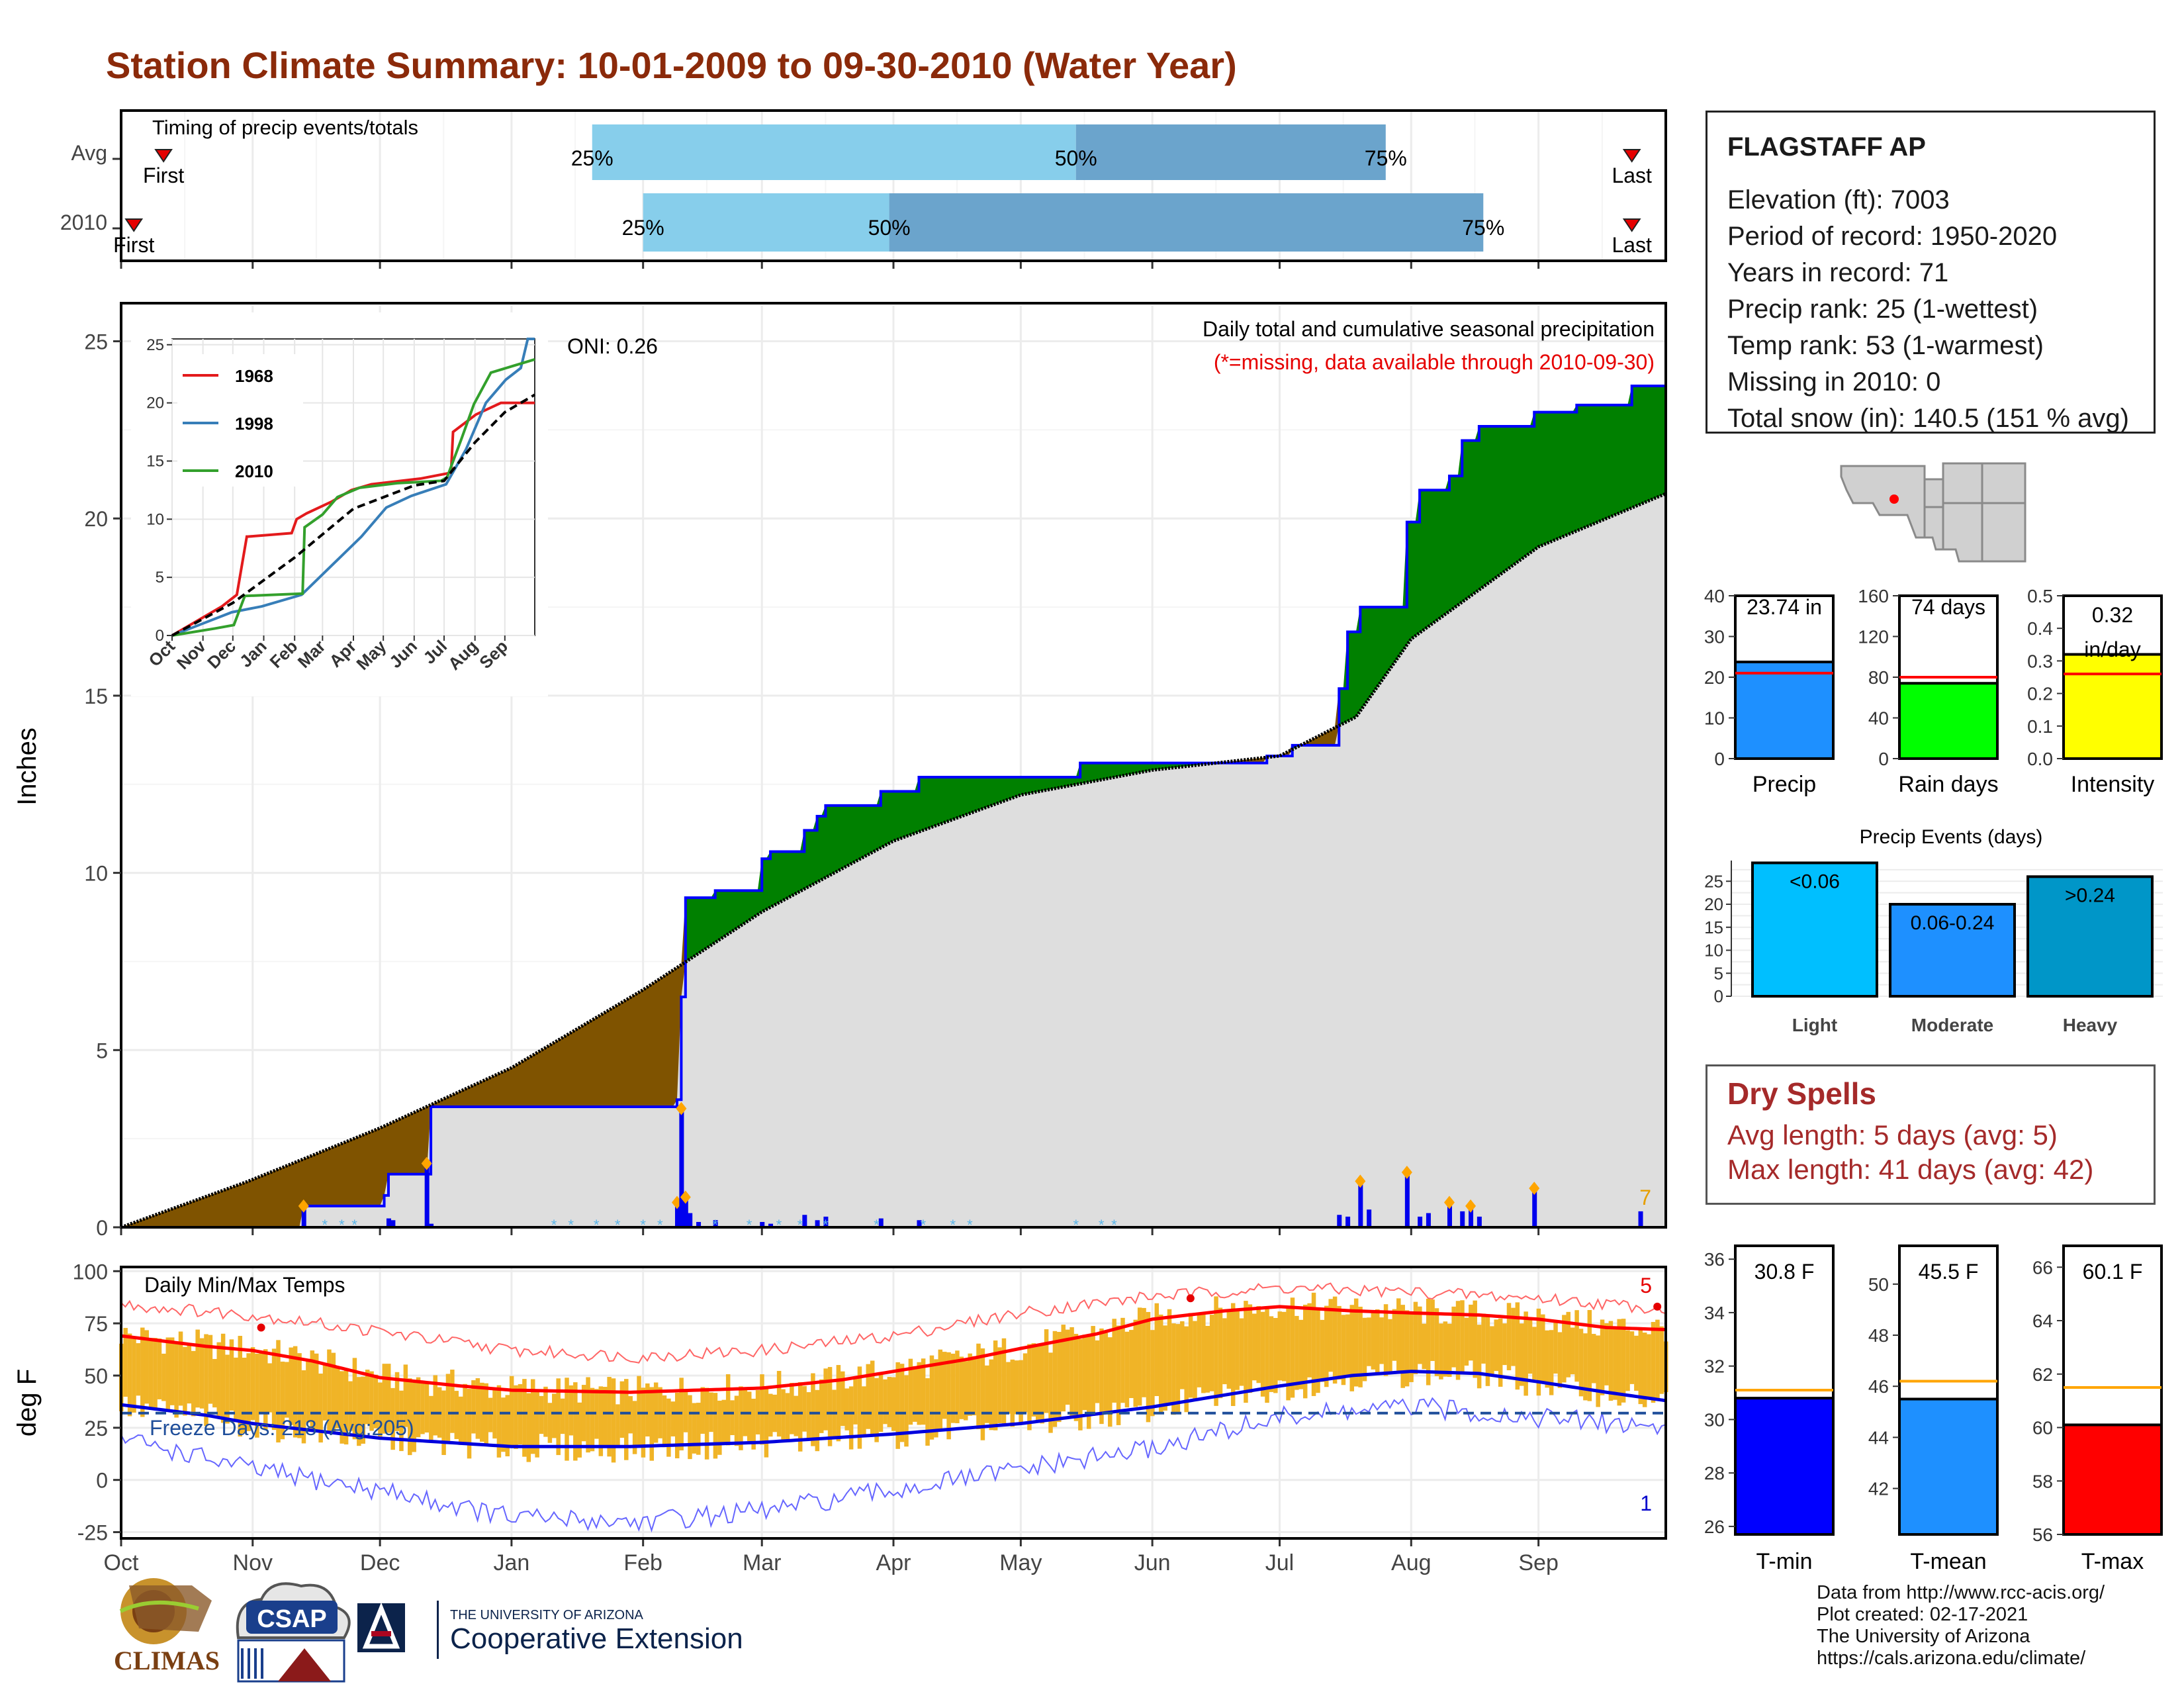  What do you see at coordinates (96, 342) in the screenshot?
I see `precip-ytick-label: 25` at bounding box center [96, 342].